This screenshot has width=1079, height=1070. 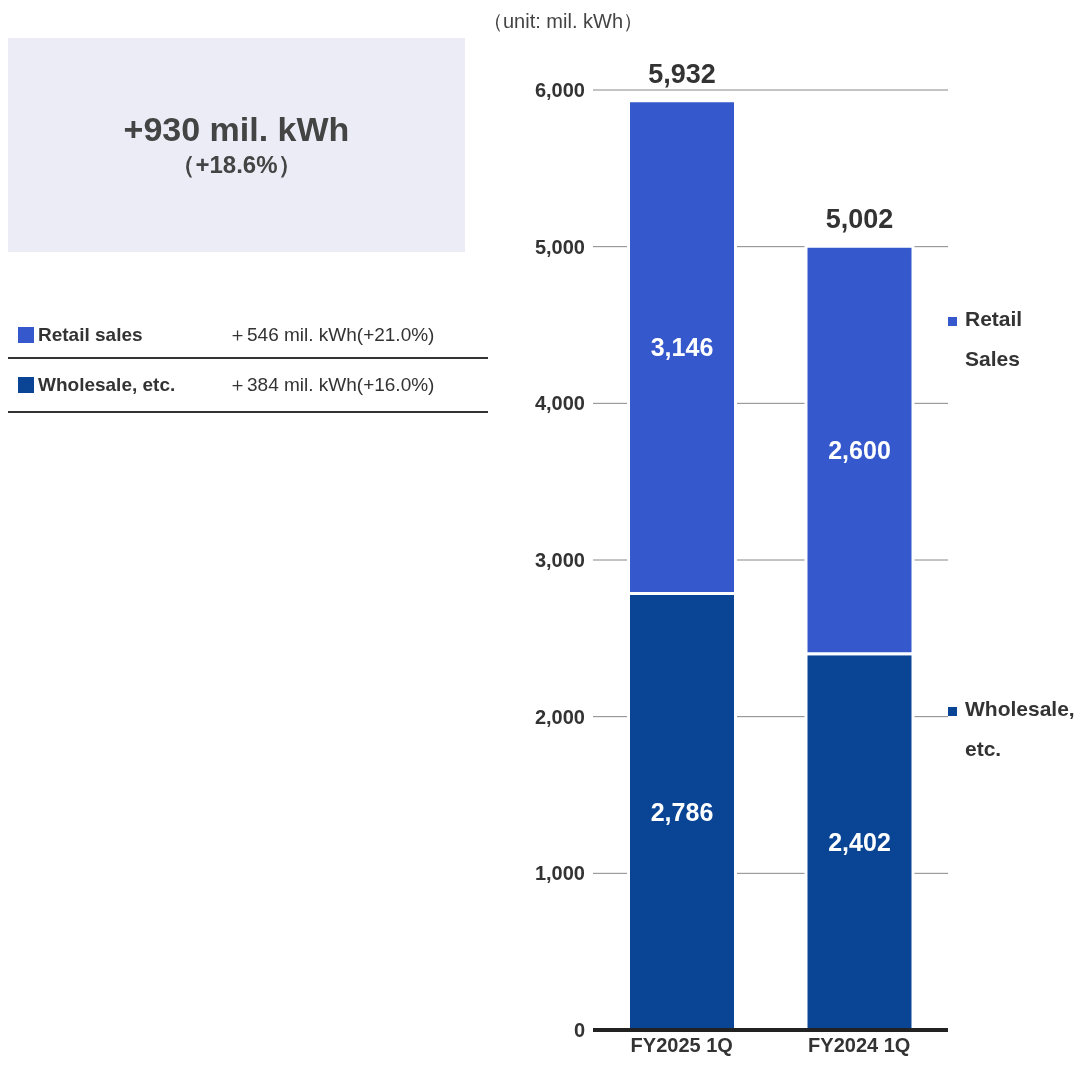 What do you see at coordinates (682, 811) in the screenshot?
I see `data-label: 2,786` at bounding box center [682, 811].